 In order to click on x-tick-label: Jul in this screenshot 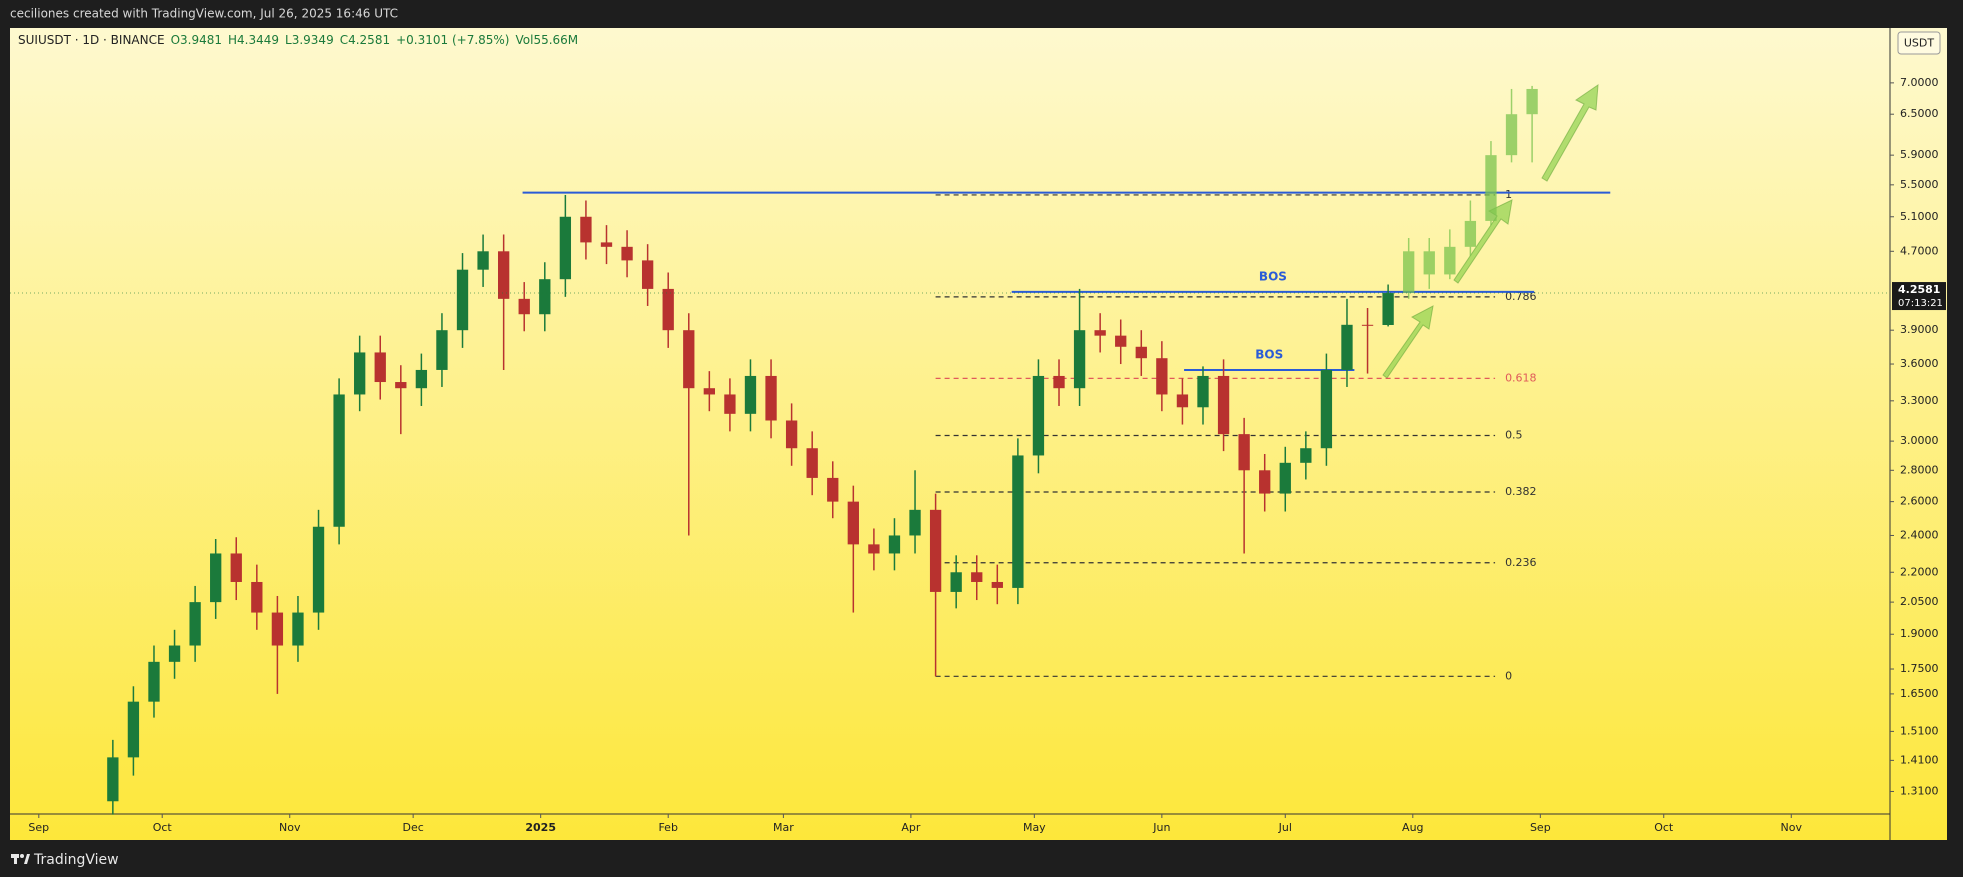, I will do `click(1285, 827)`.